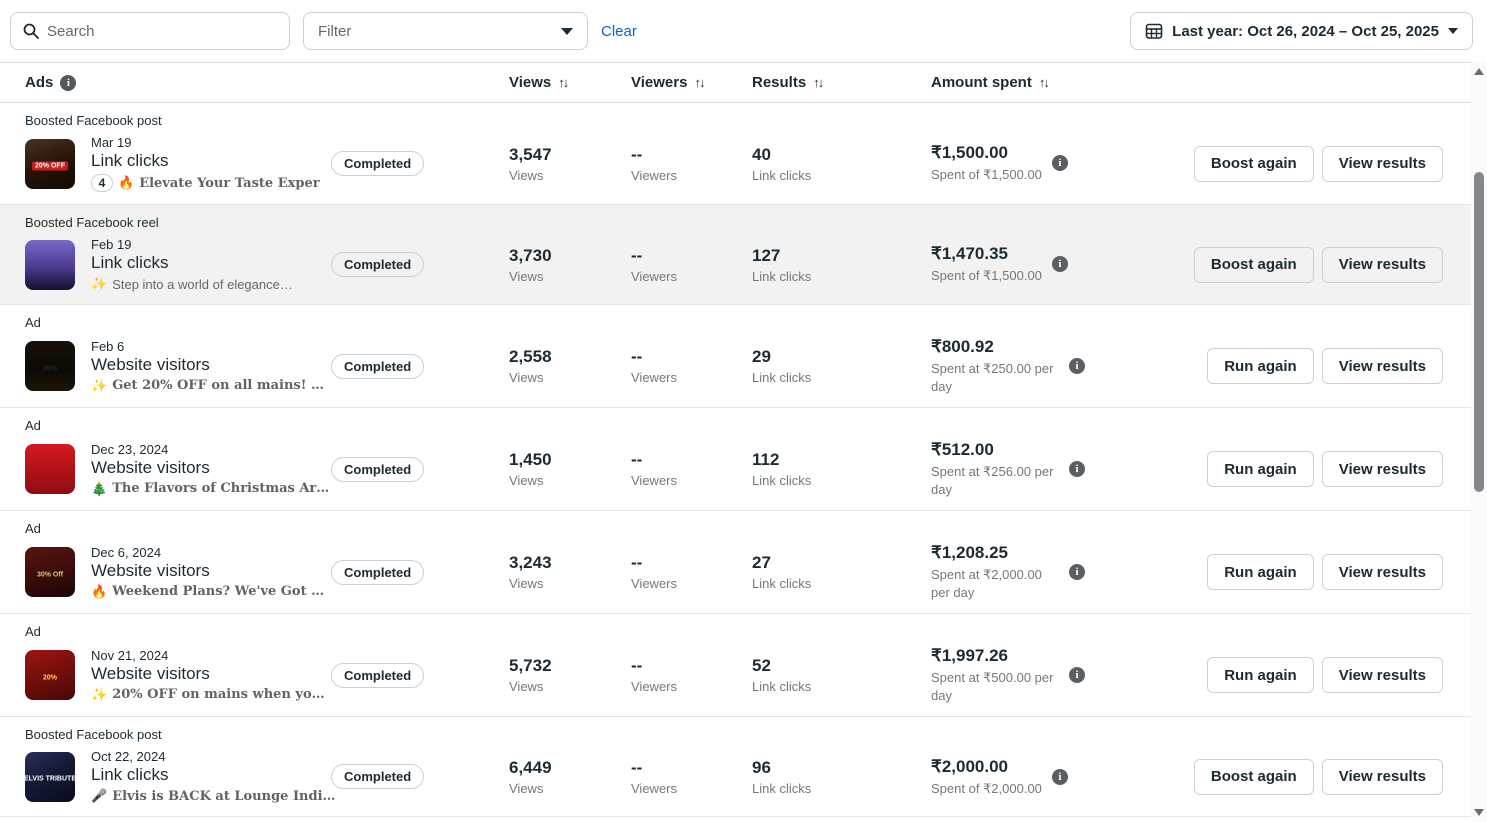 Image resolution: width=1487 pixels, height=822 pixels. What do you see at coordinates (570, 469) in the screenshot?
I see `views-cell: 1,450 Views` at bounding box center [570, 469].